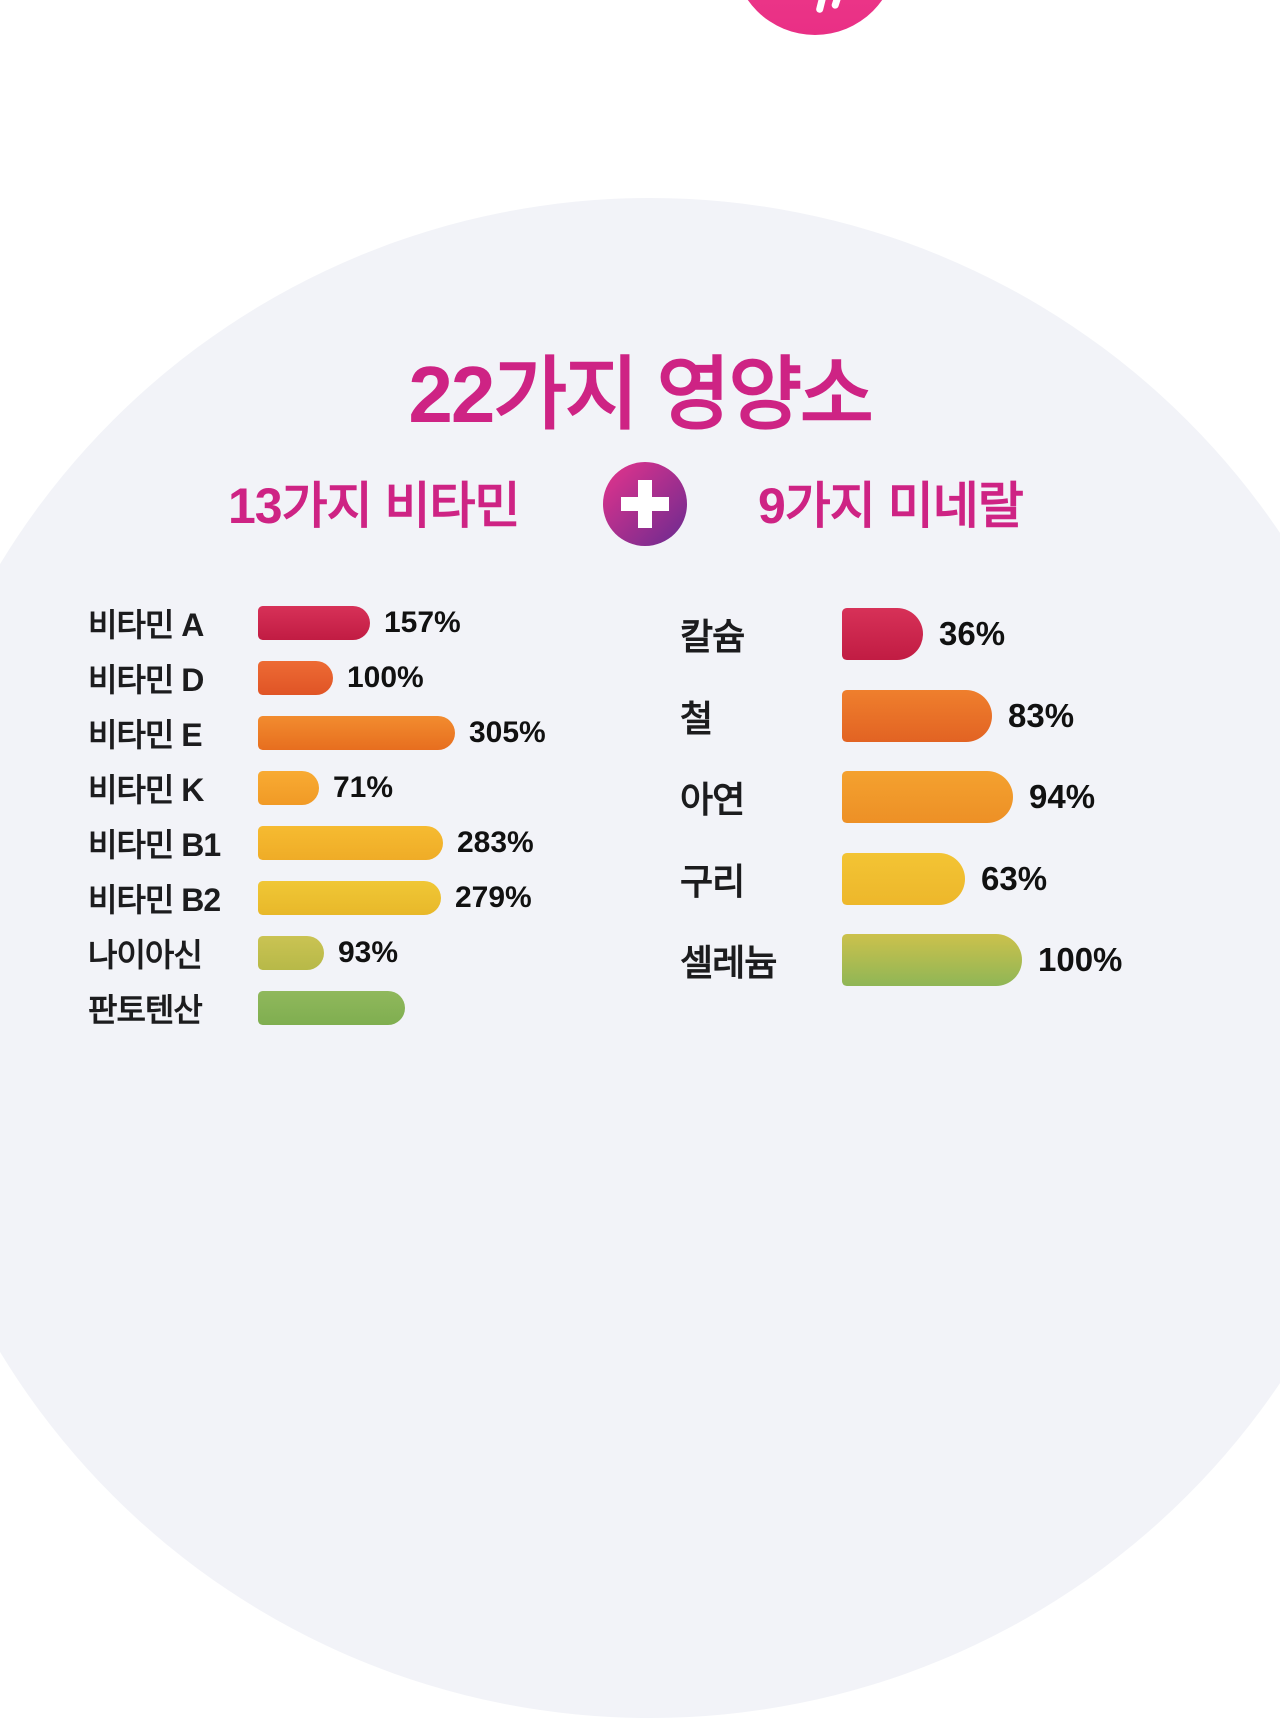  What do you see at coordinates (712, 799) in the screenshot?
I see `nutrient-label: 아연` at bounding box center [712, 799].